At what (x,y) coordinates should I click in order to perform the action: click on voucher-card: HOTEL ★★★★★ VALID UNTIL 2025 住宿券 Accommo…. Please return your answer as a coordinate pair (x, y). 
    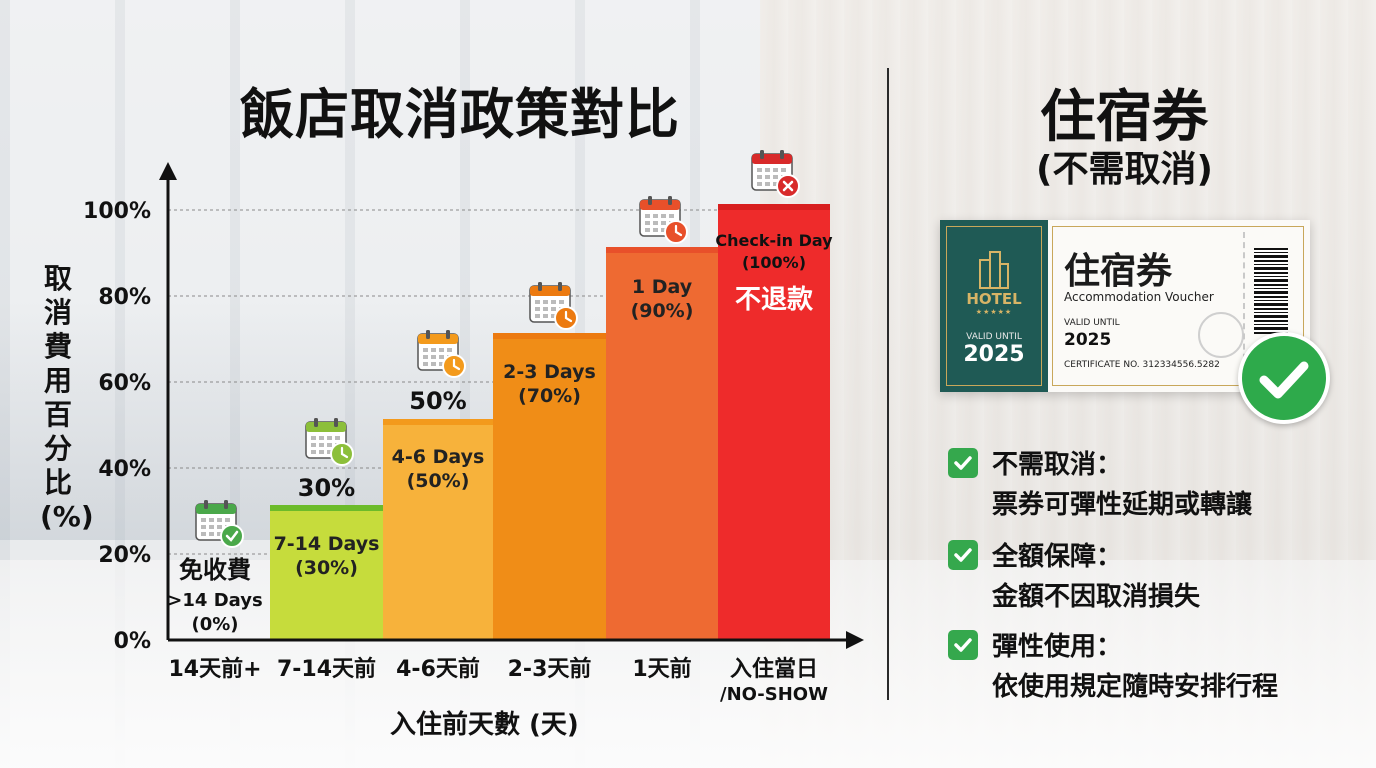
    Looking at the image, I should click on (1125, 306).